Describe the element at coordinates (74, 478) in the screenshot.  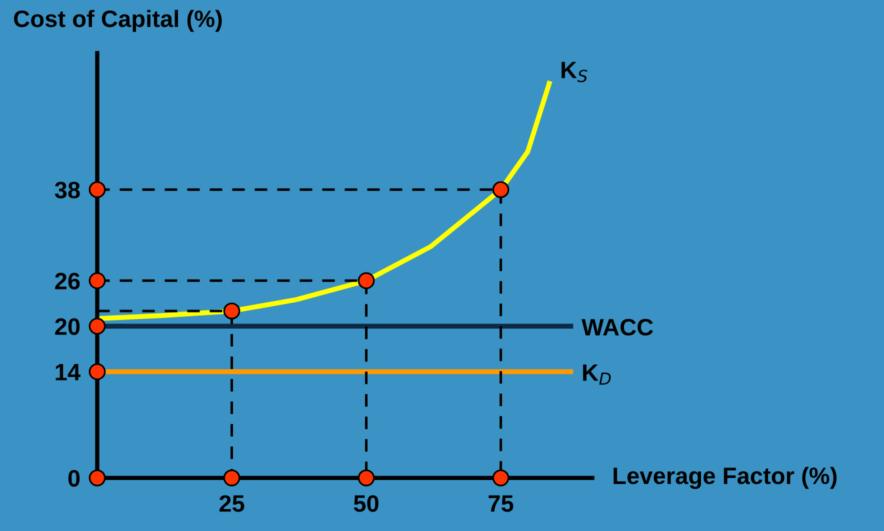
I see `y-tick-label: 0` at that location.